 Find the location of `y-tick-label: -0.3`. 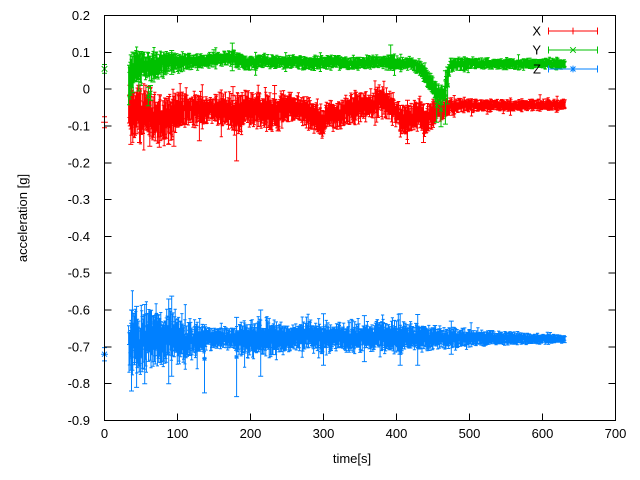

y-tick-label: -0.3 is located at coordinates (79, 199).